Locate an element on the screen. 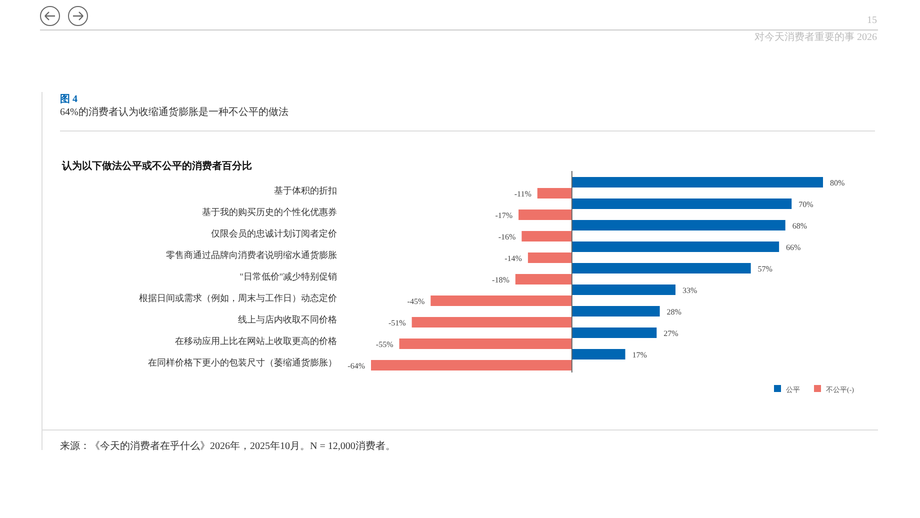  data-label: 27% is located at coordinates (671, 333).